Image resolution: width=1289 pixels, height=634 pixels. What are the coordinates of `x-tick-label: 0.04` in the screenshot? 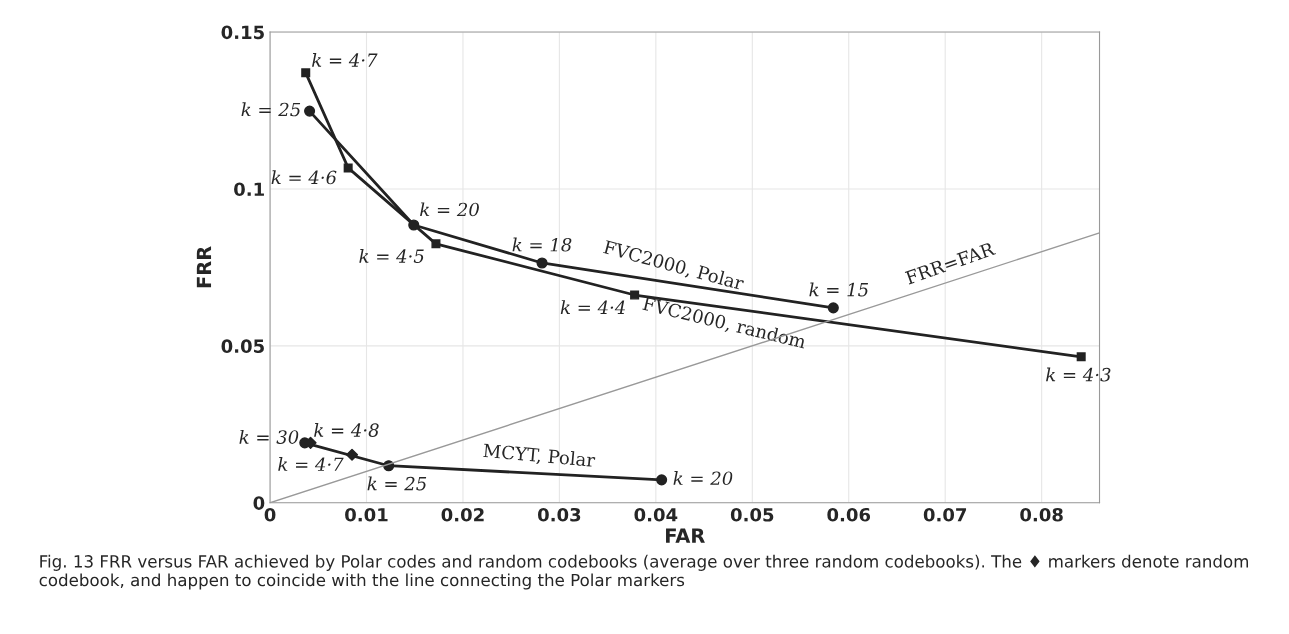 It's located at (656, 514).